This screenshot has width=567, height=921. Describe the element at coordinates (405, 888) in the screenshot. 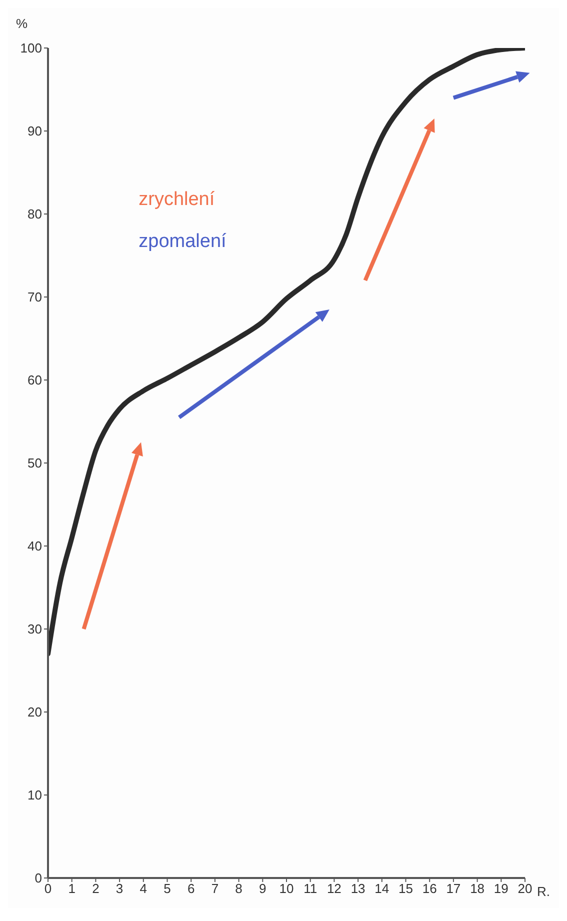

I see `x-tick-label: 15` at that location.